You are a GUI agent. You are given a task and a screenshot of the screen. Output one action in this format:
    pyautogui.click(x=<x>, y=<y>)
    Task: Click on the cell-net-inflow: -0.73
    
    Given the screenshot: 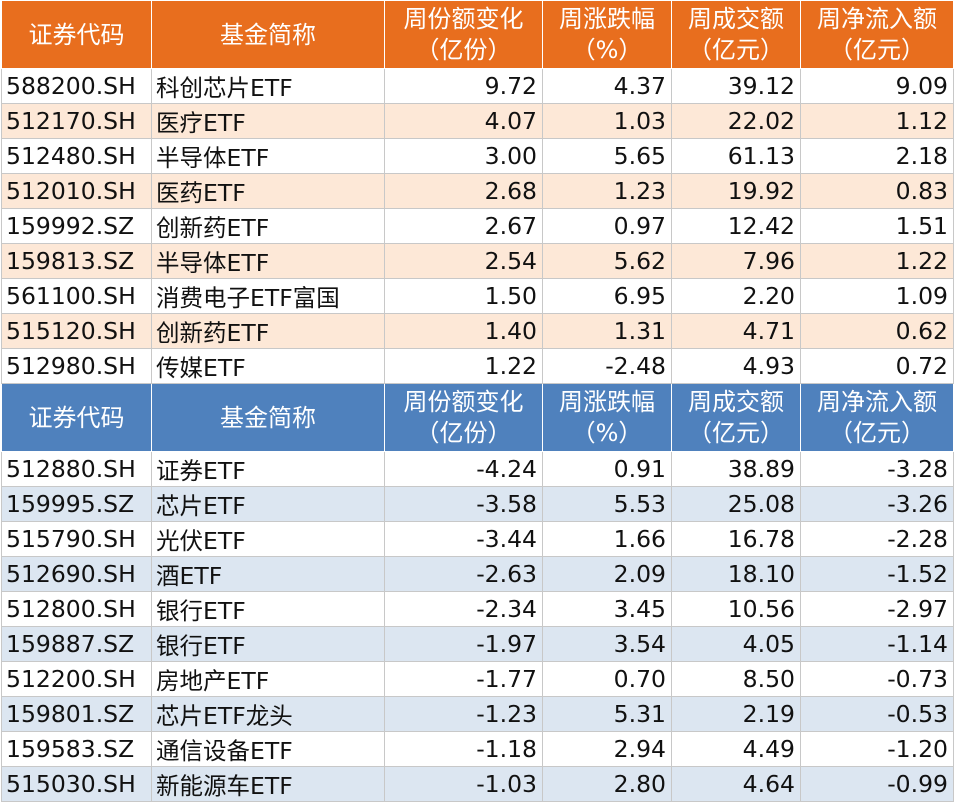 What is the action you would take?
    pyautogui.click(x=877, y=679)
    